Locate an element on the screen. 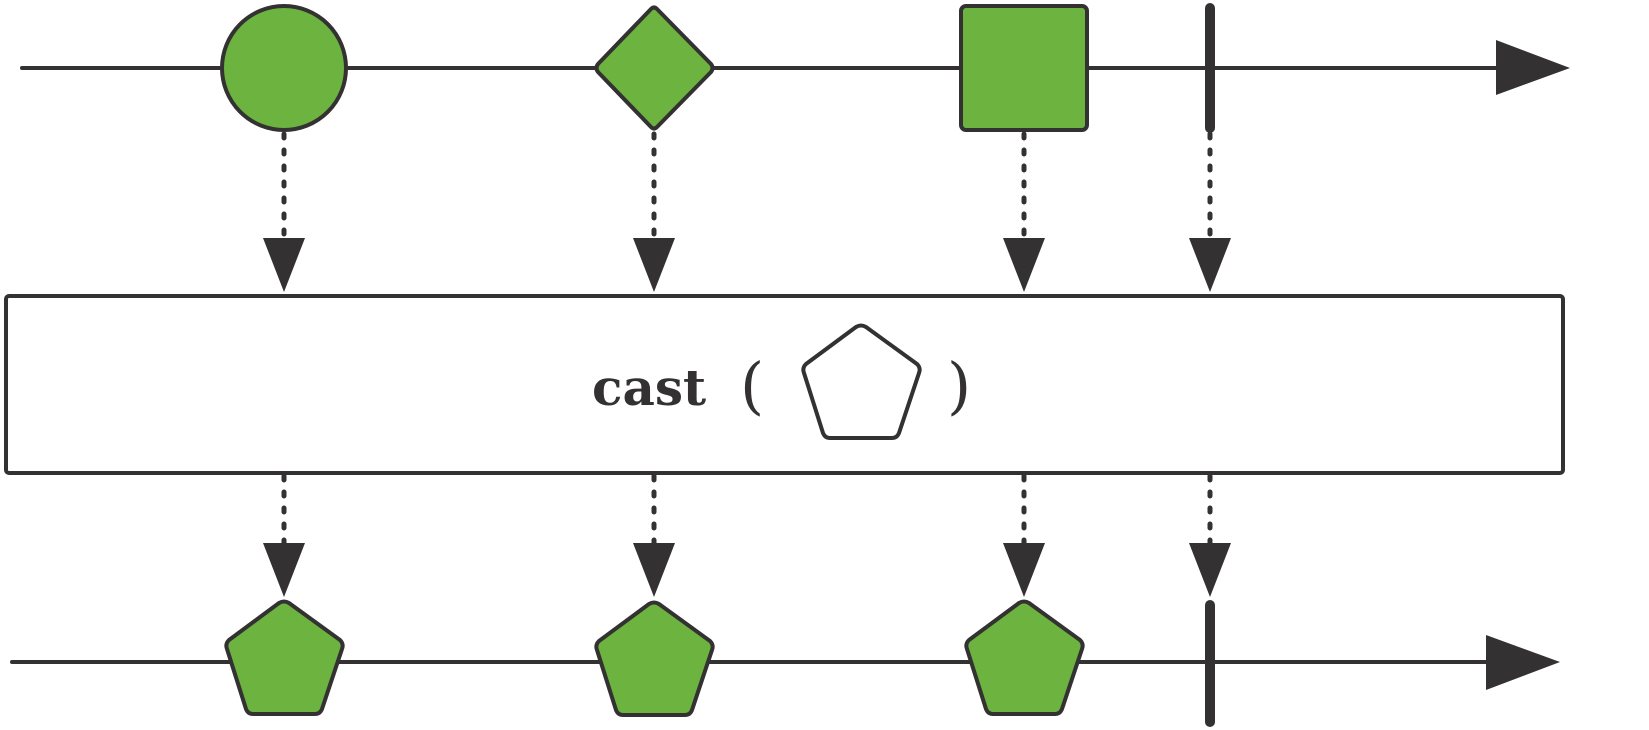 The height and width of the screenshot is (730, 1649). input-item-diamond is located at coordinates (654, 68).